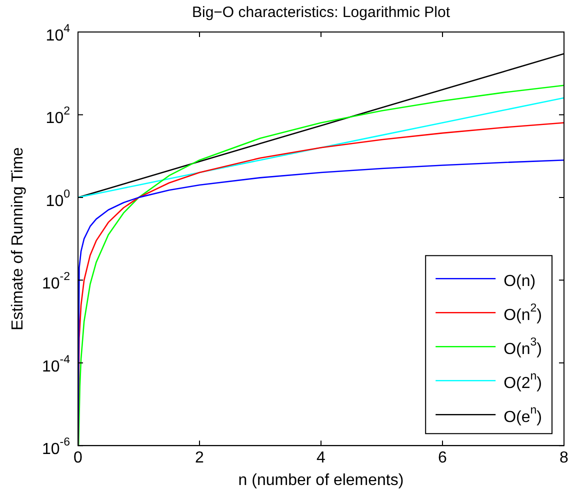  I want to click on chart-title: Big−O characteristics: Logarithmic Plot, so click(321, 13).